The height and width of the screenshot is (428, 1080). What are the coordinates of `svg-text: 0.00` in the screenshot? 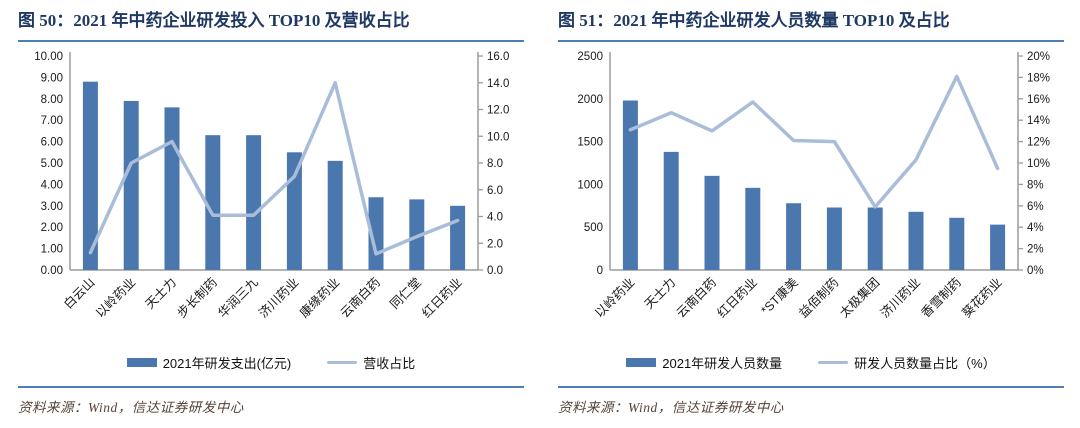 It's located at (52, 271).